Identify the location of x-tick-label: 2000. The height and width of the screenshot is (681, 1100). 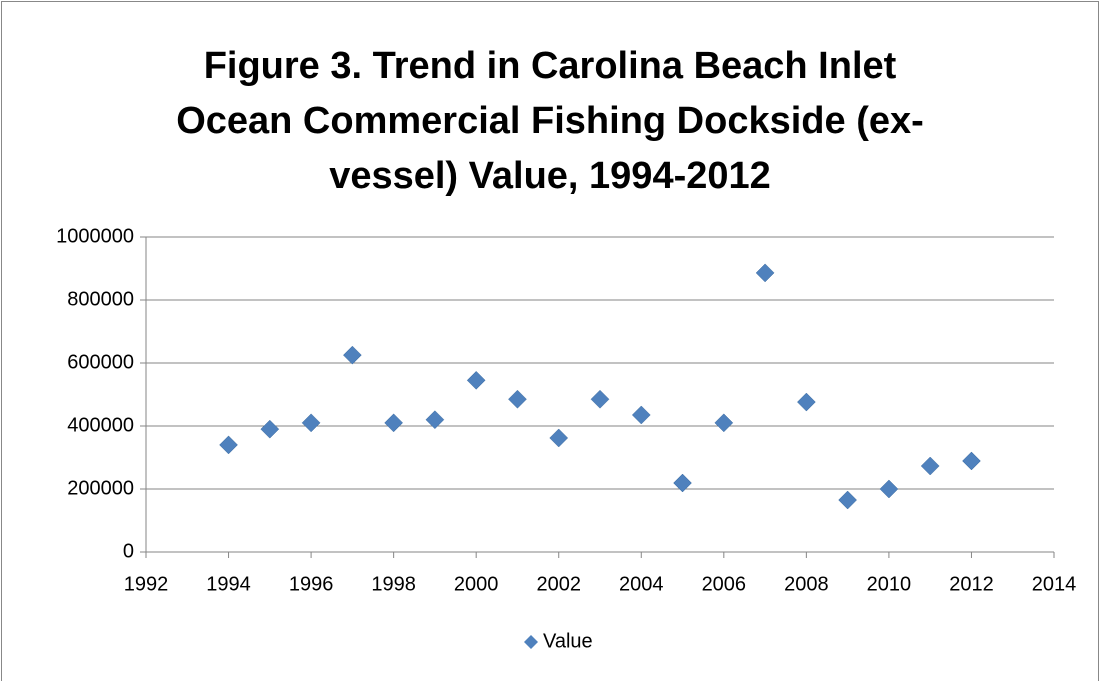
(476, 584).